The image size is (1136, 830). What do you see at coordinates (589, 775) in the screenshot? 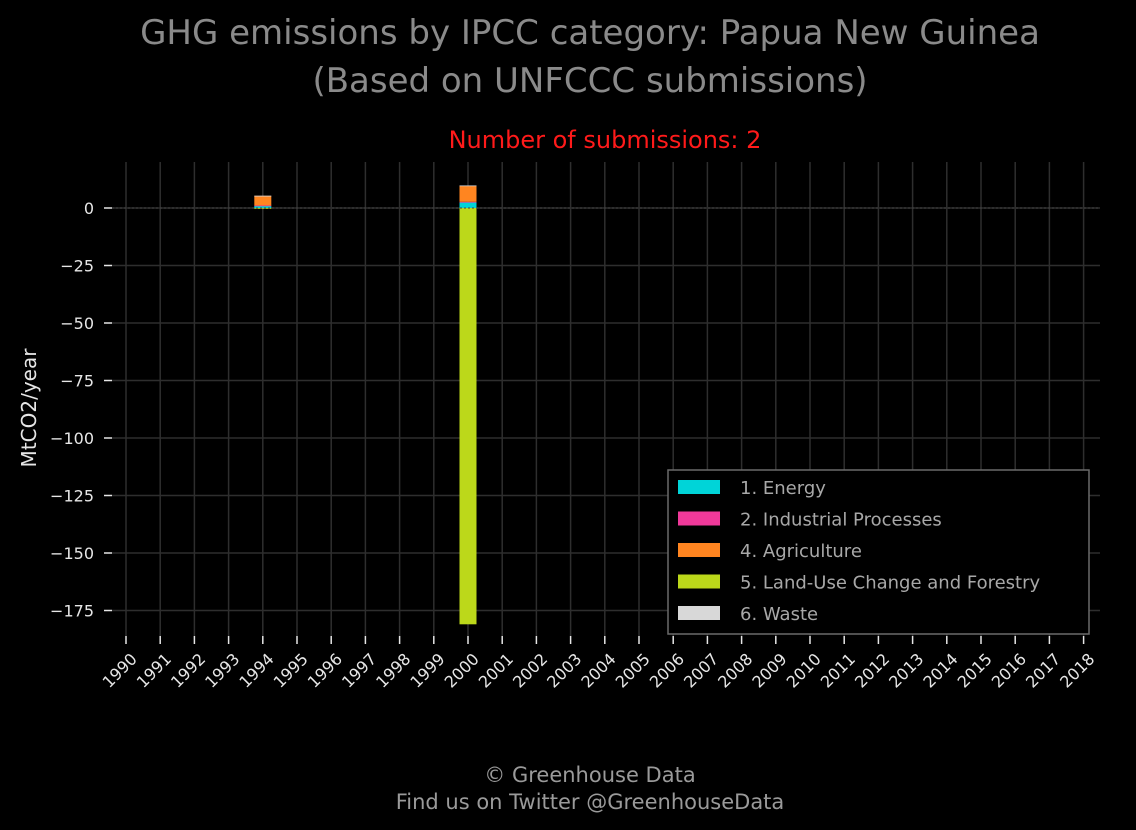
I see `footer-copyright: © Greenhouse Data` at bounding box center [589, 775].